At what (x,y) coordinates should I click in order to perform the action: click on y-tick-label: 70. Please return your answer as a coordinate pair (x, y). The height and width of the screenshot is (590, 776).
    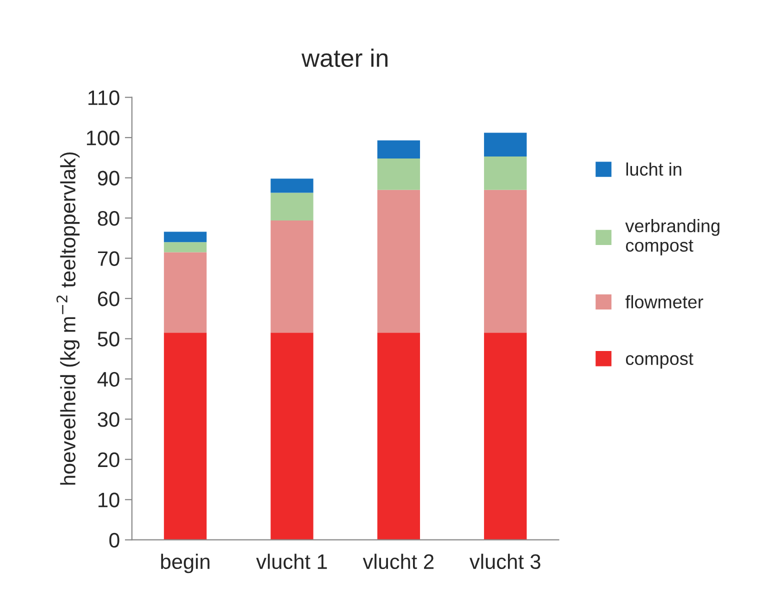
    Looking at the image, I should click on (109, 258).